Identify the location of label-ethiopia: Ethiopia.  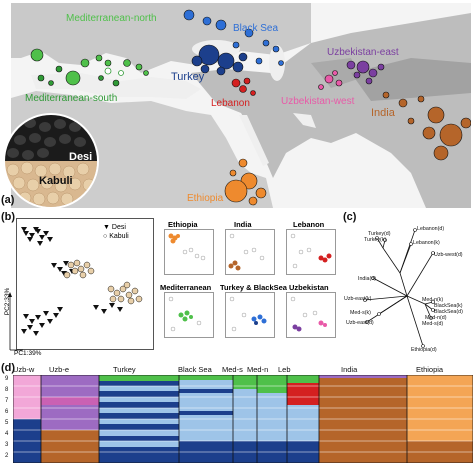
(205, 198).